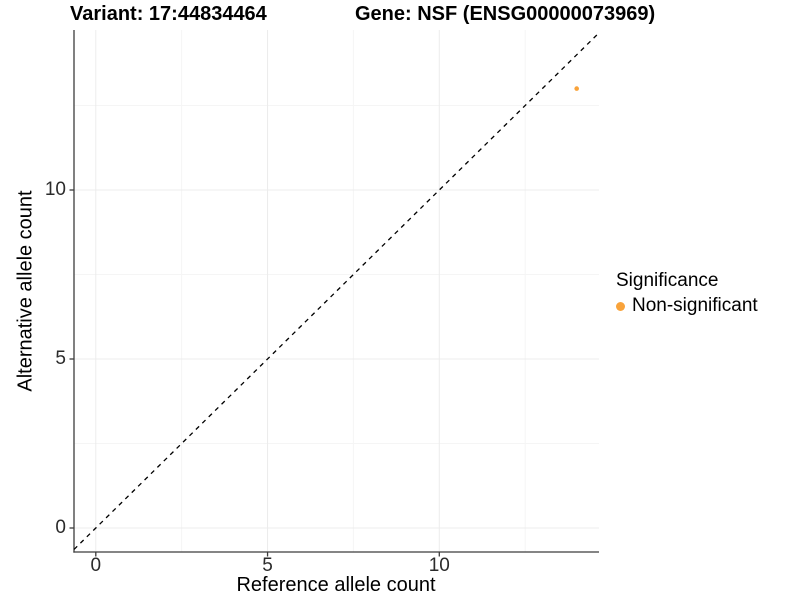  What do you see at coordinates (576, 88) in the screenshot?
I see `data-point` at bounding box center [576, 88].